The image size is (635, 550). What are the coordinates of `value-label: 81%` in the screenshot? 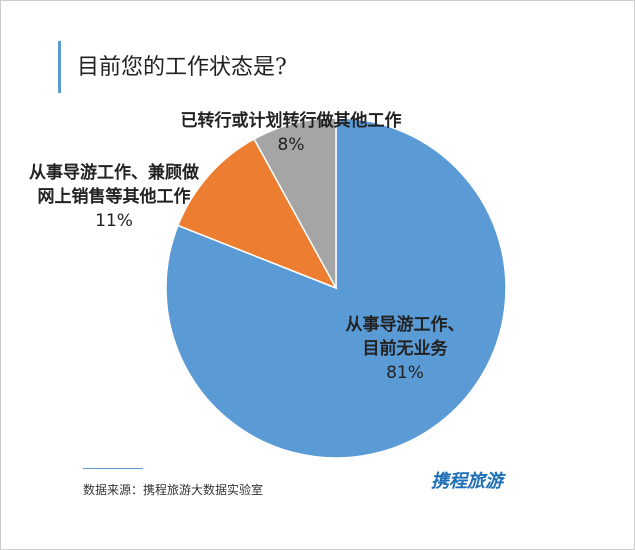 It's located at (405, 373).